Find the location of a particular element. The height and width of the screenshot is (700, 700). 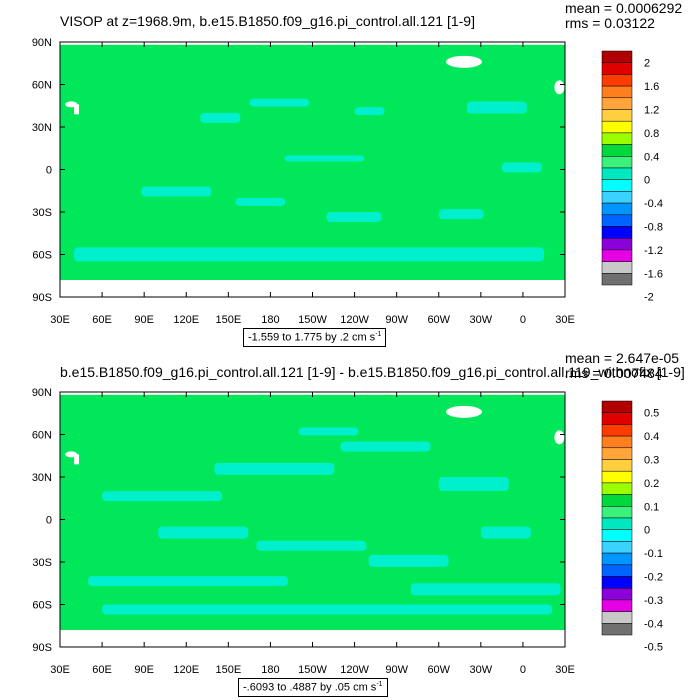

rms-stat: rms = 0.007484 is located at coordinates (614, 373).